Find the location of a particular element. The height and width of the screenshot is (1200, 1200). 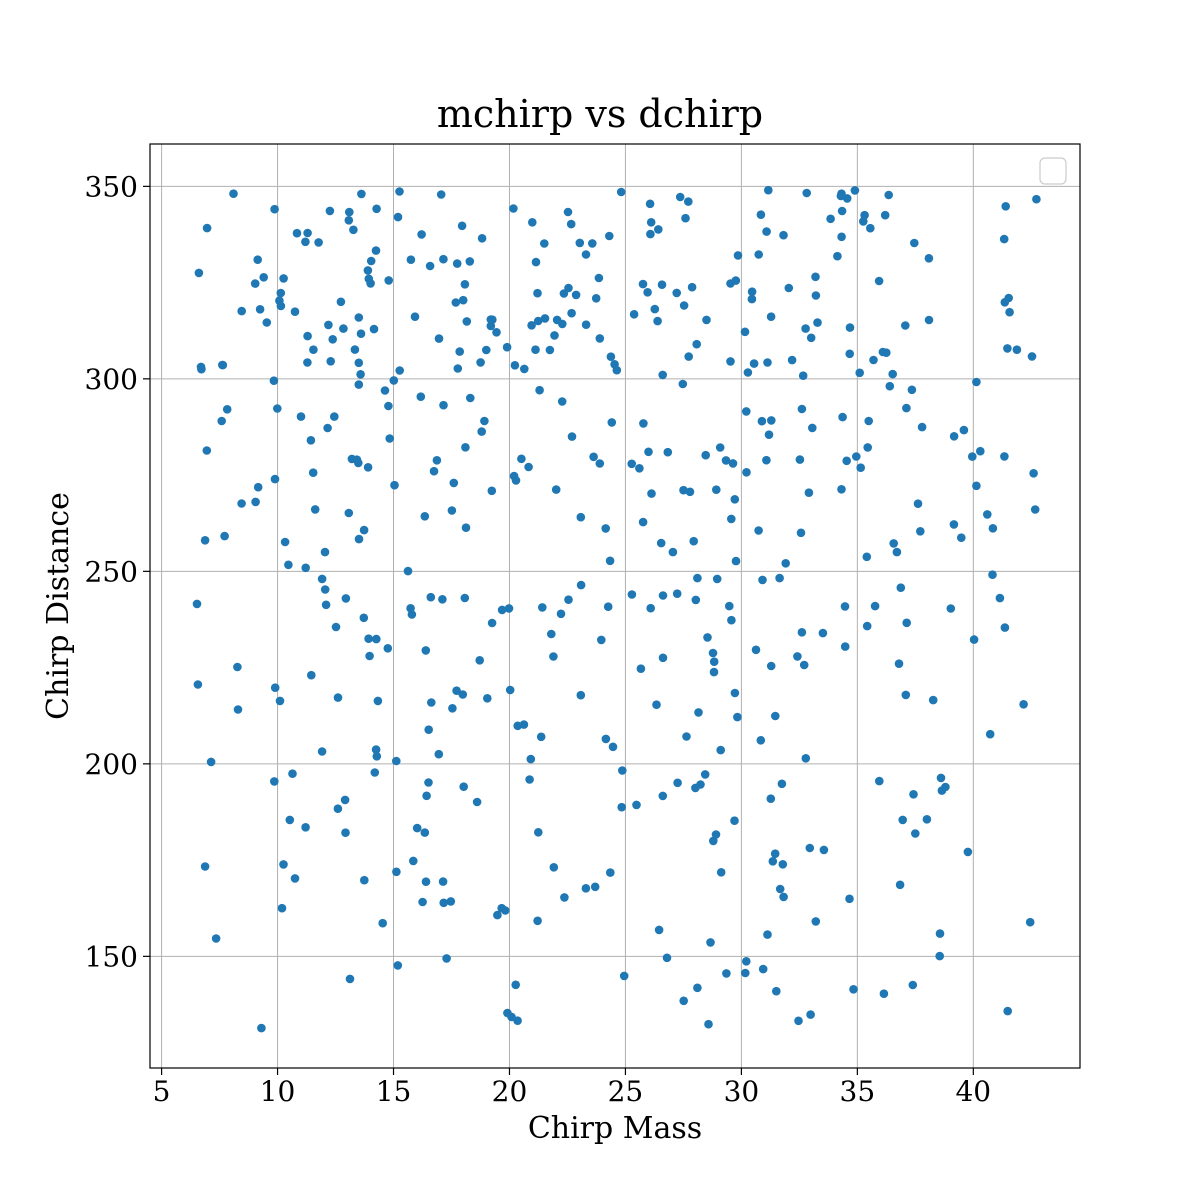

y-axis-label: Chirp Distance is located at coordinates (58, 606).